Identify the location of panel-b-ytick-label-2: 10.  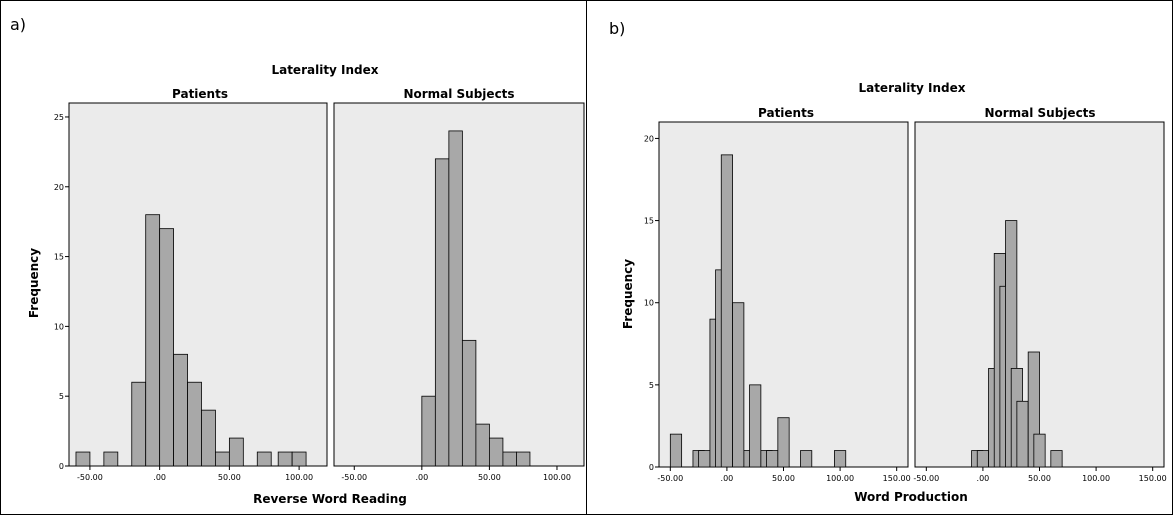
(649, 303).